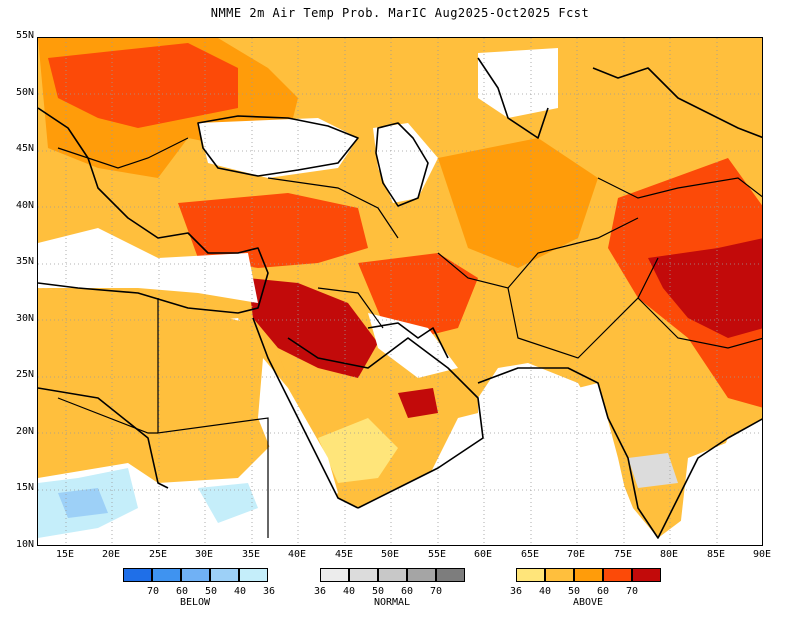 The width and height of the screenshot is (800, 618). Describe the element at coordinates (65, 554) in the screenshot. I see `lon-label-15e: 15E` at that location.